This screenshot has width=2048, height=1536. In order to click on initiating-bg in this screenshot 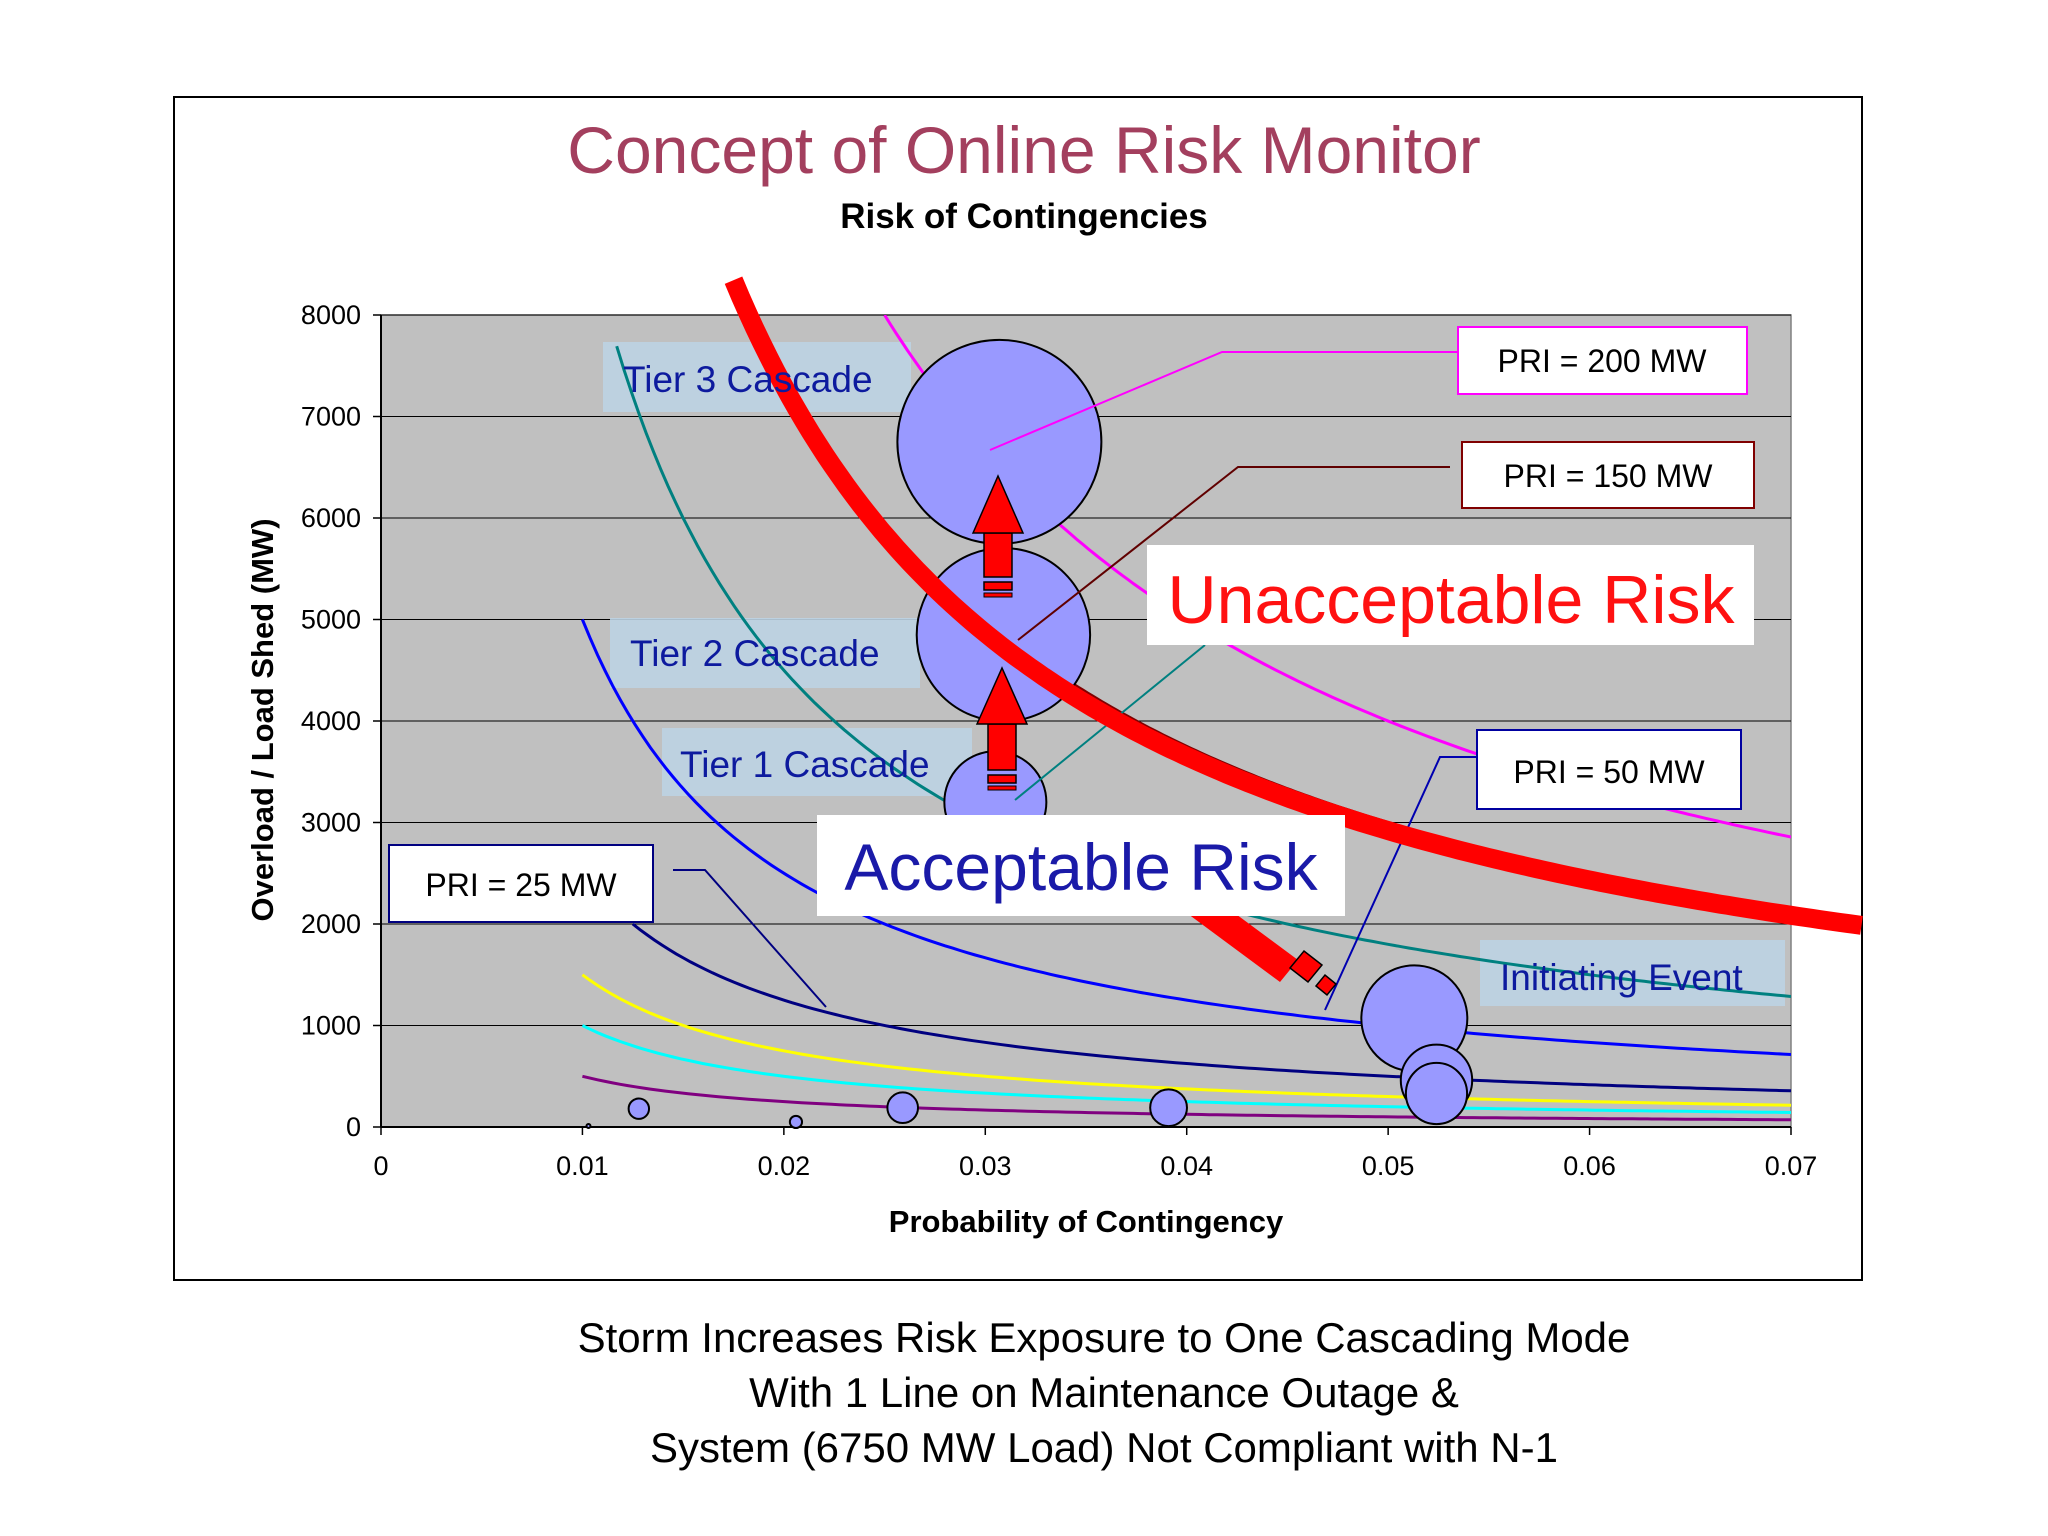, I will do `click(1632, 973)`.